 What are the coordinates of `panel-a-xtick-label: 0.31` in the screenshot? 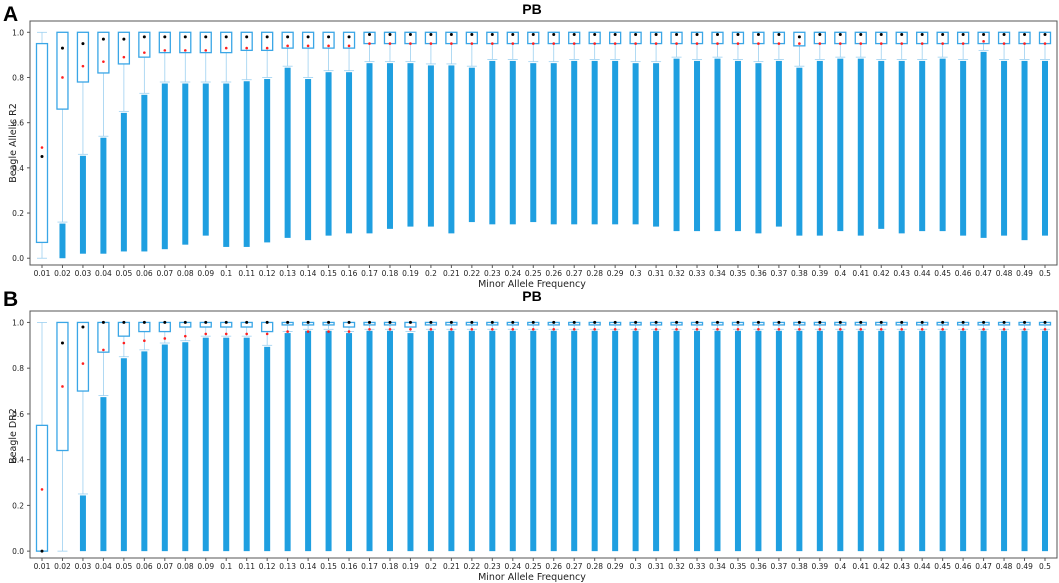 It's located at (656, 273).